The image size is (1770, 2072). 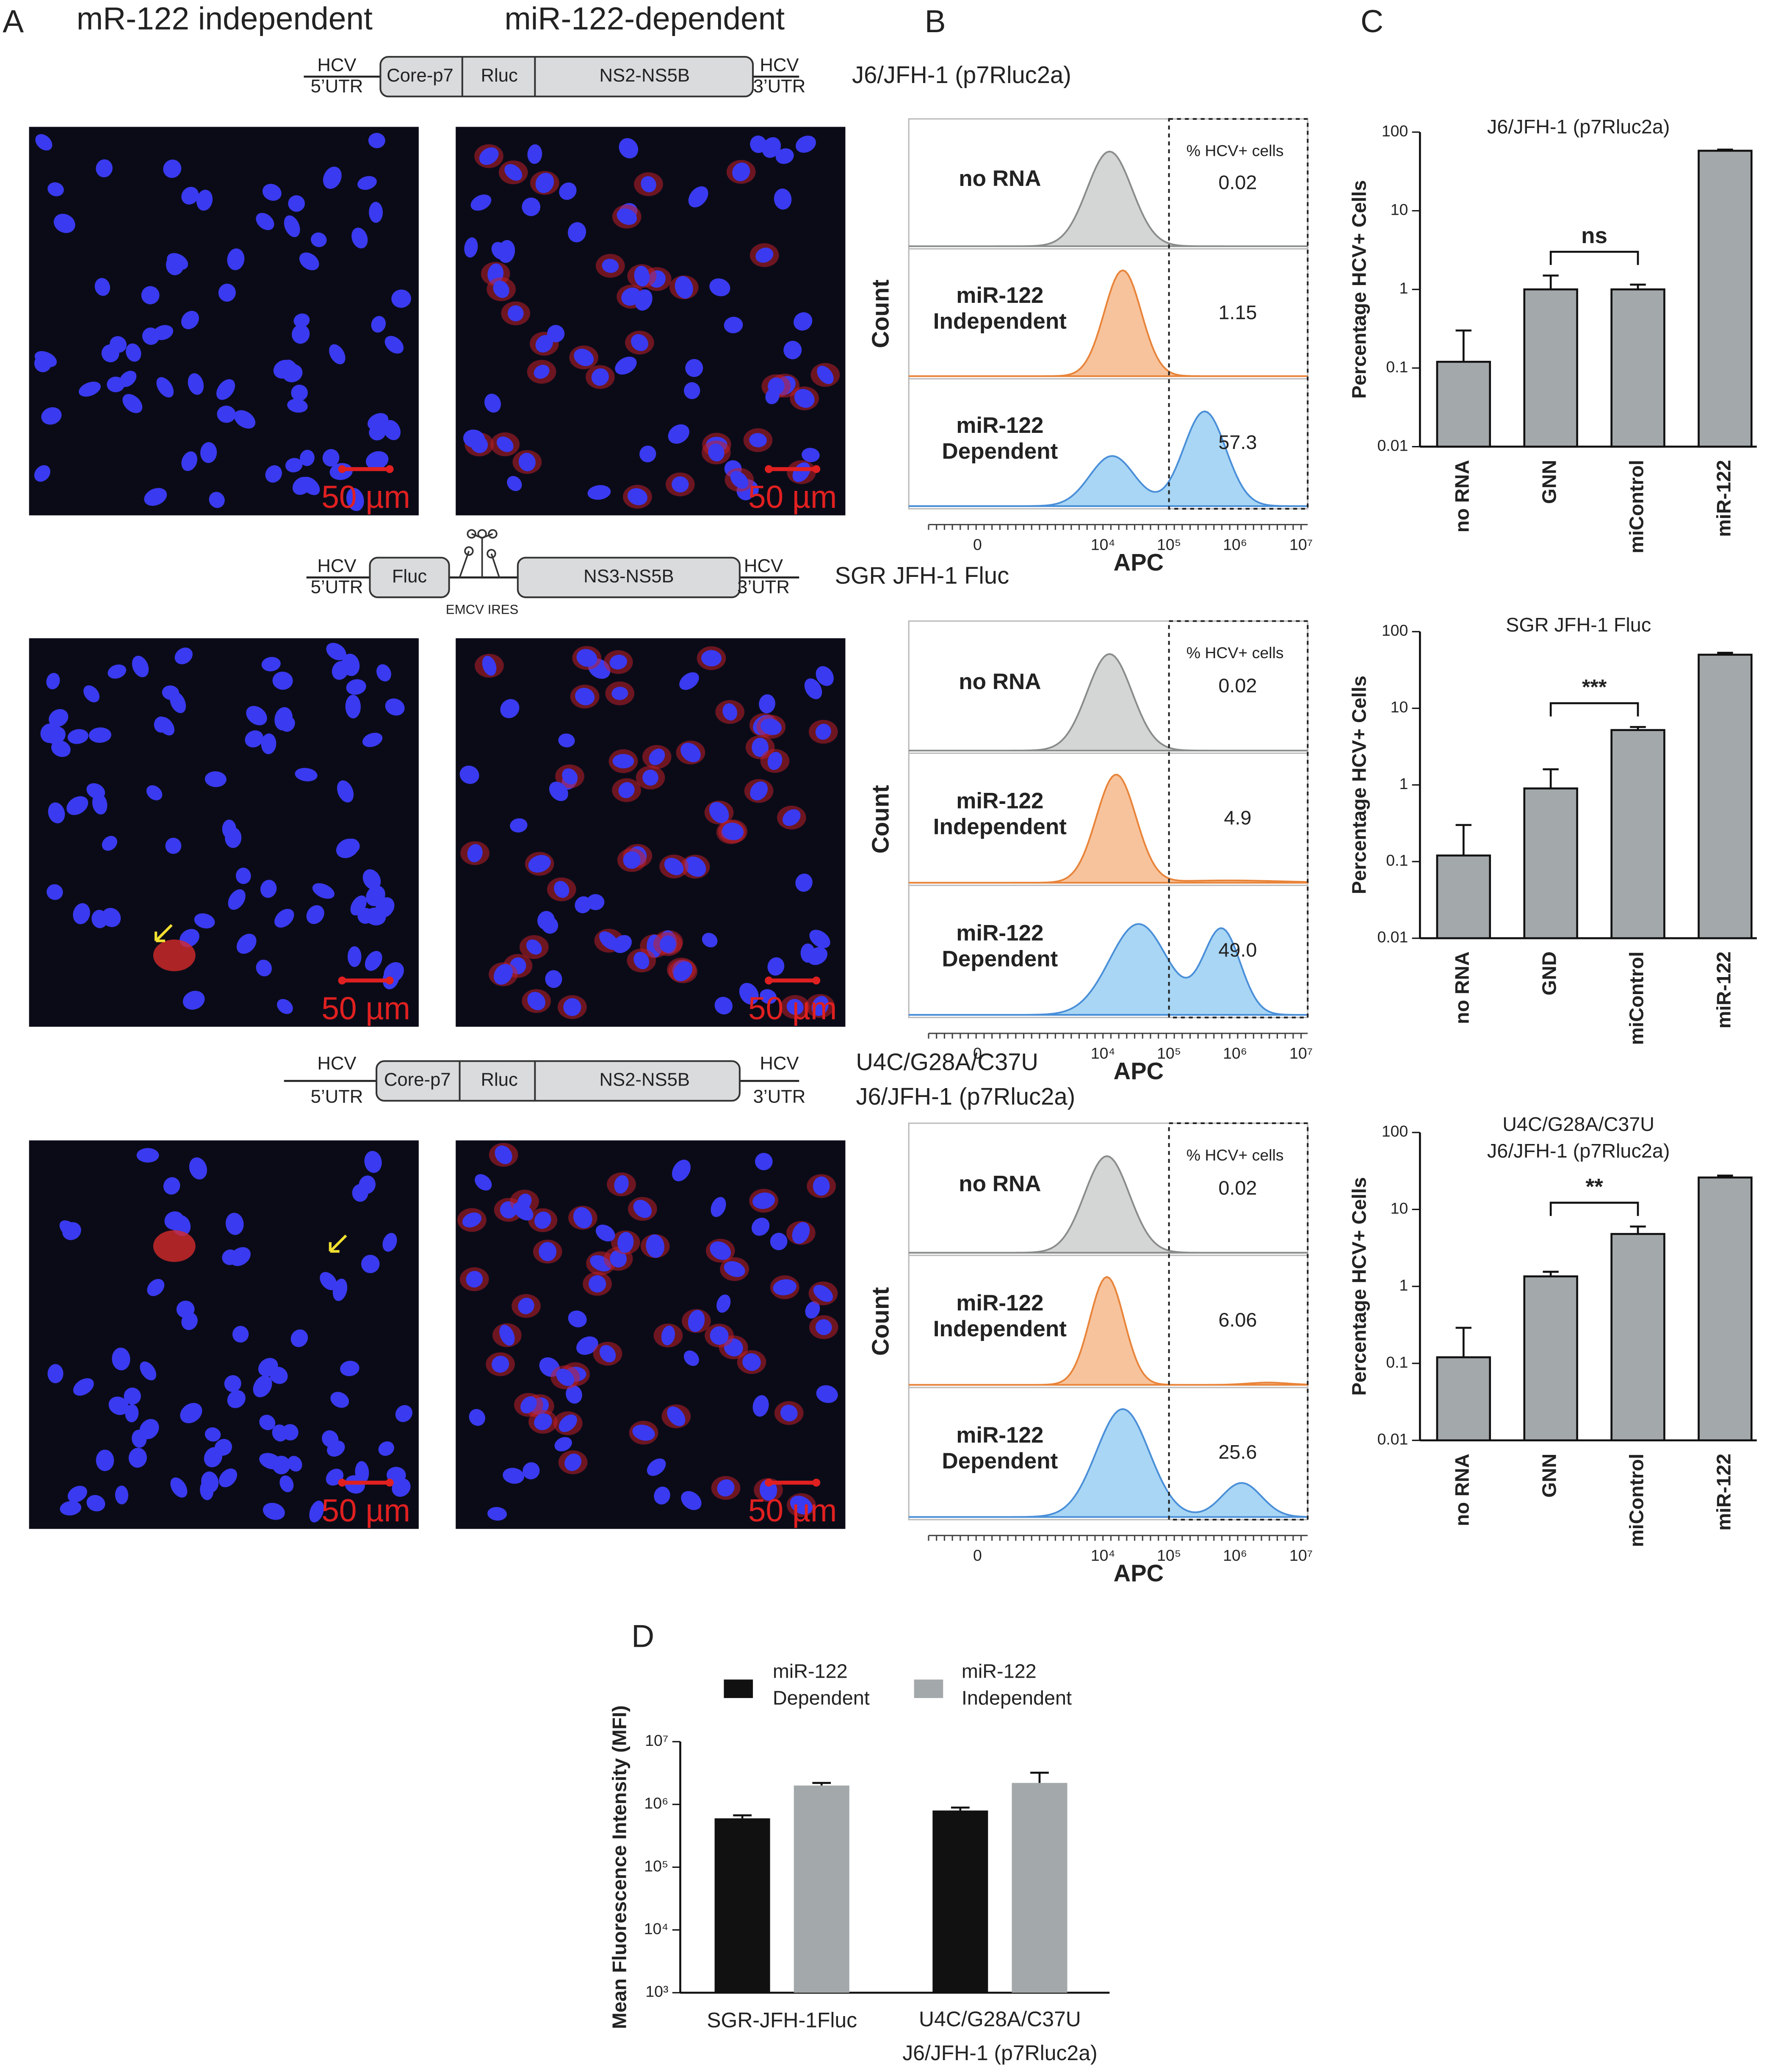 What do you see at coordinates (1400, 1208) in the screenshot?
I see `y-tick-label: 10` at bounding box center [1400, 1208].